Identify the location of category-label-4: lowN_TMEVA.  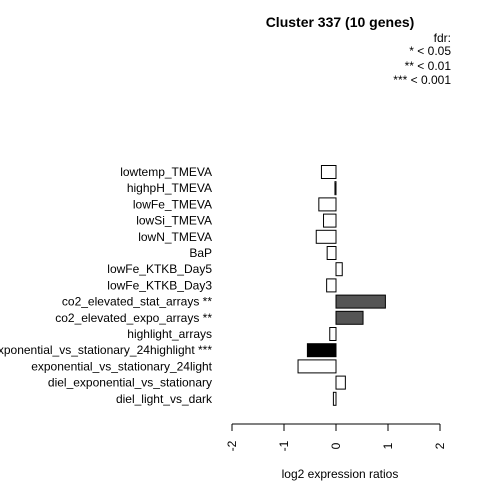
(175, 237).